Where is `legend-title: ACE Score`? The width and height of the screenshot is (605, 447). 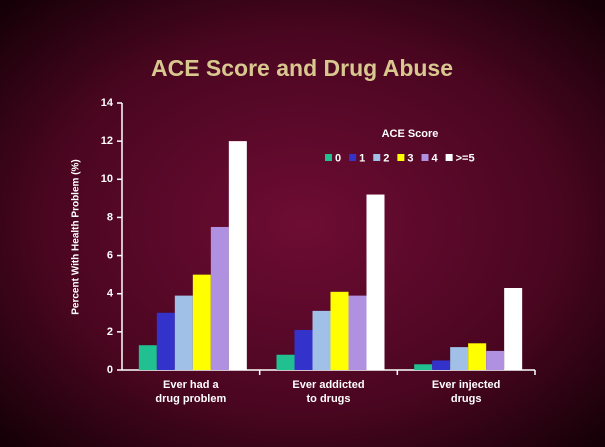
legend-title: ACE Score is located at coordinates (410, 134).